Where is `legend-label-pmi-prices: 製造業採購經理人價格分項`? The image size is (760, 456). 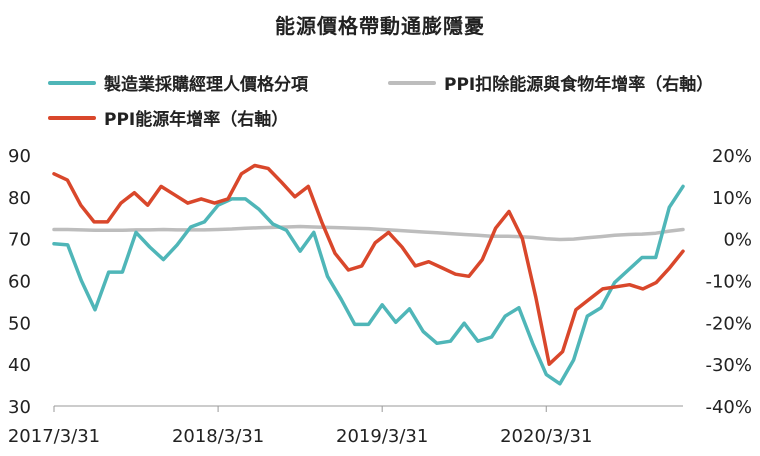
legend-label-pmi-prices: 製造業採購經理人價格分項 is located at coordinates (206, 85).